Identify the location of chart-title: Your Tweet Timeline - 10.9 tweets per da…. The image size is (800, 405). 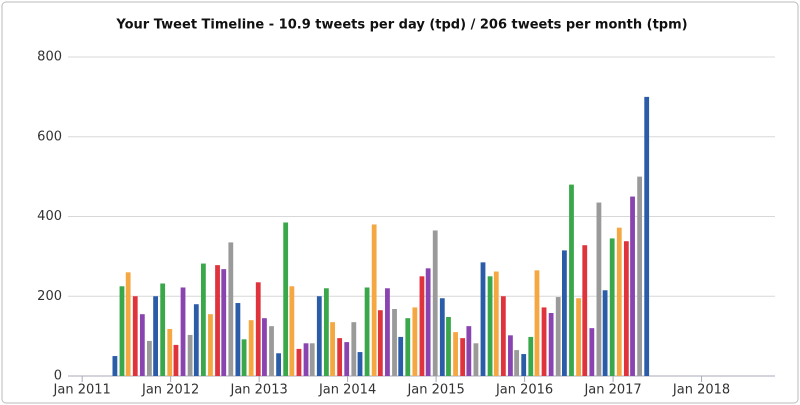
(401, 25).